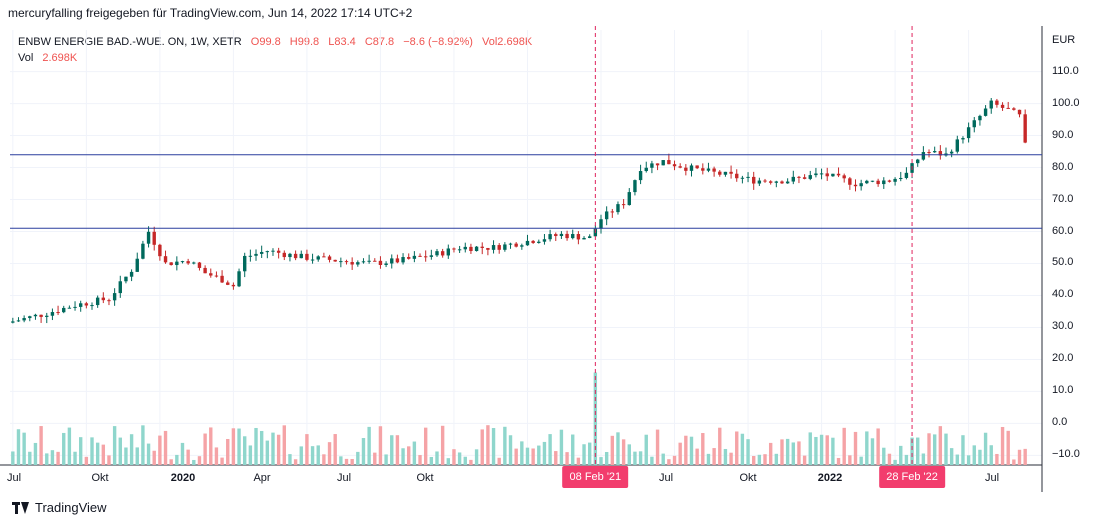 The image size is (1100, 527). Describe the element at coordinates (1063, 390) in the screenshot. I see `price-tick-label: 10.0` at that location.